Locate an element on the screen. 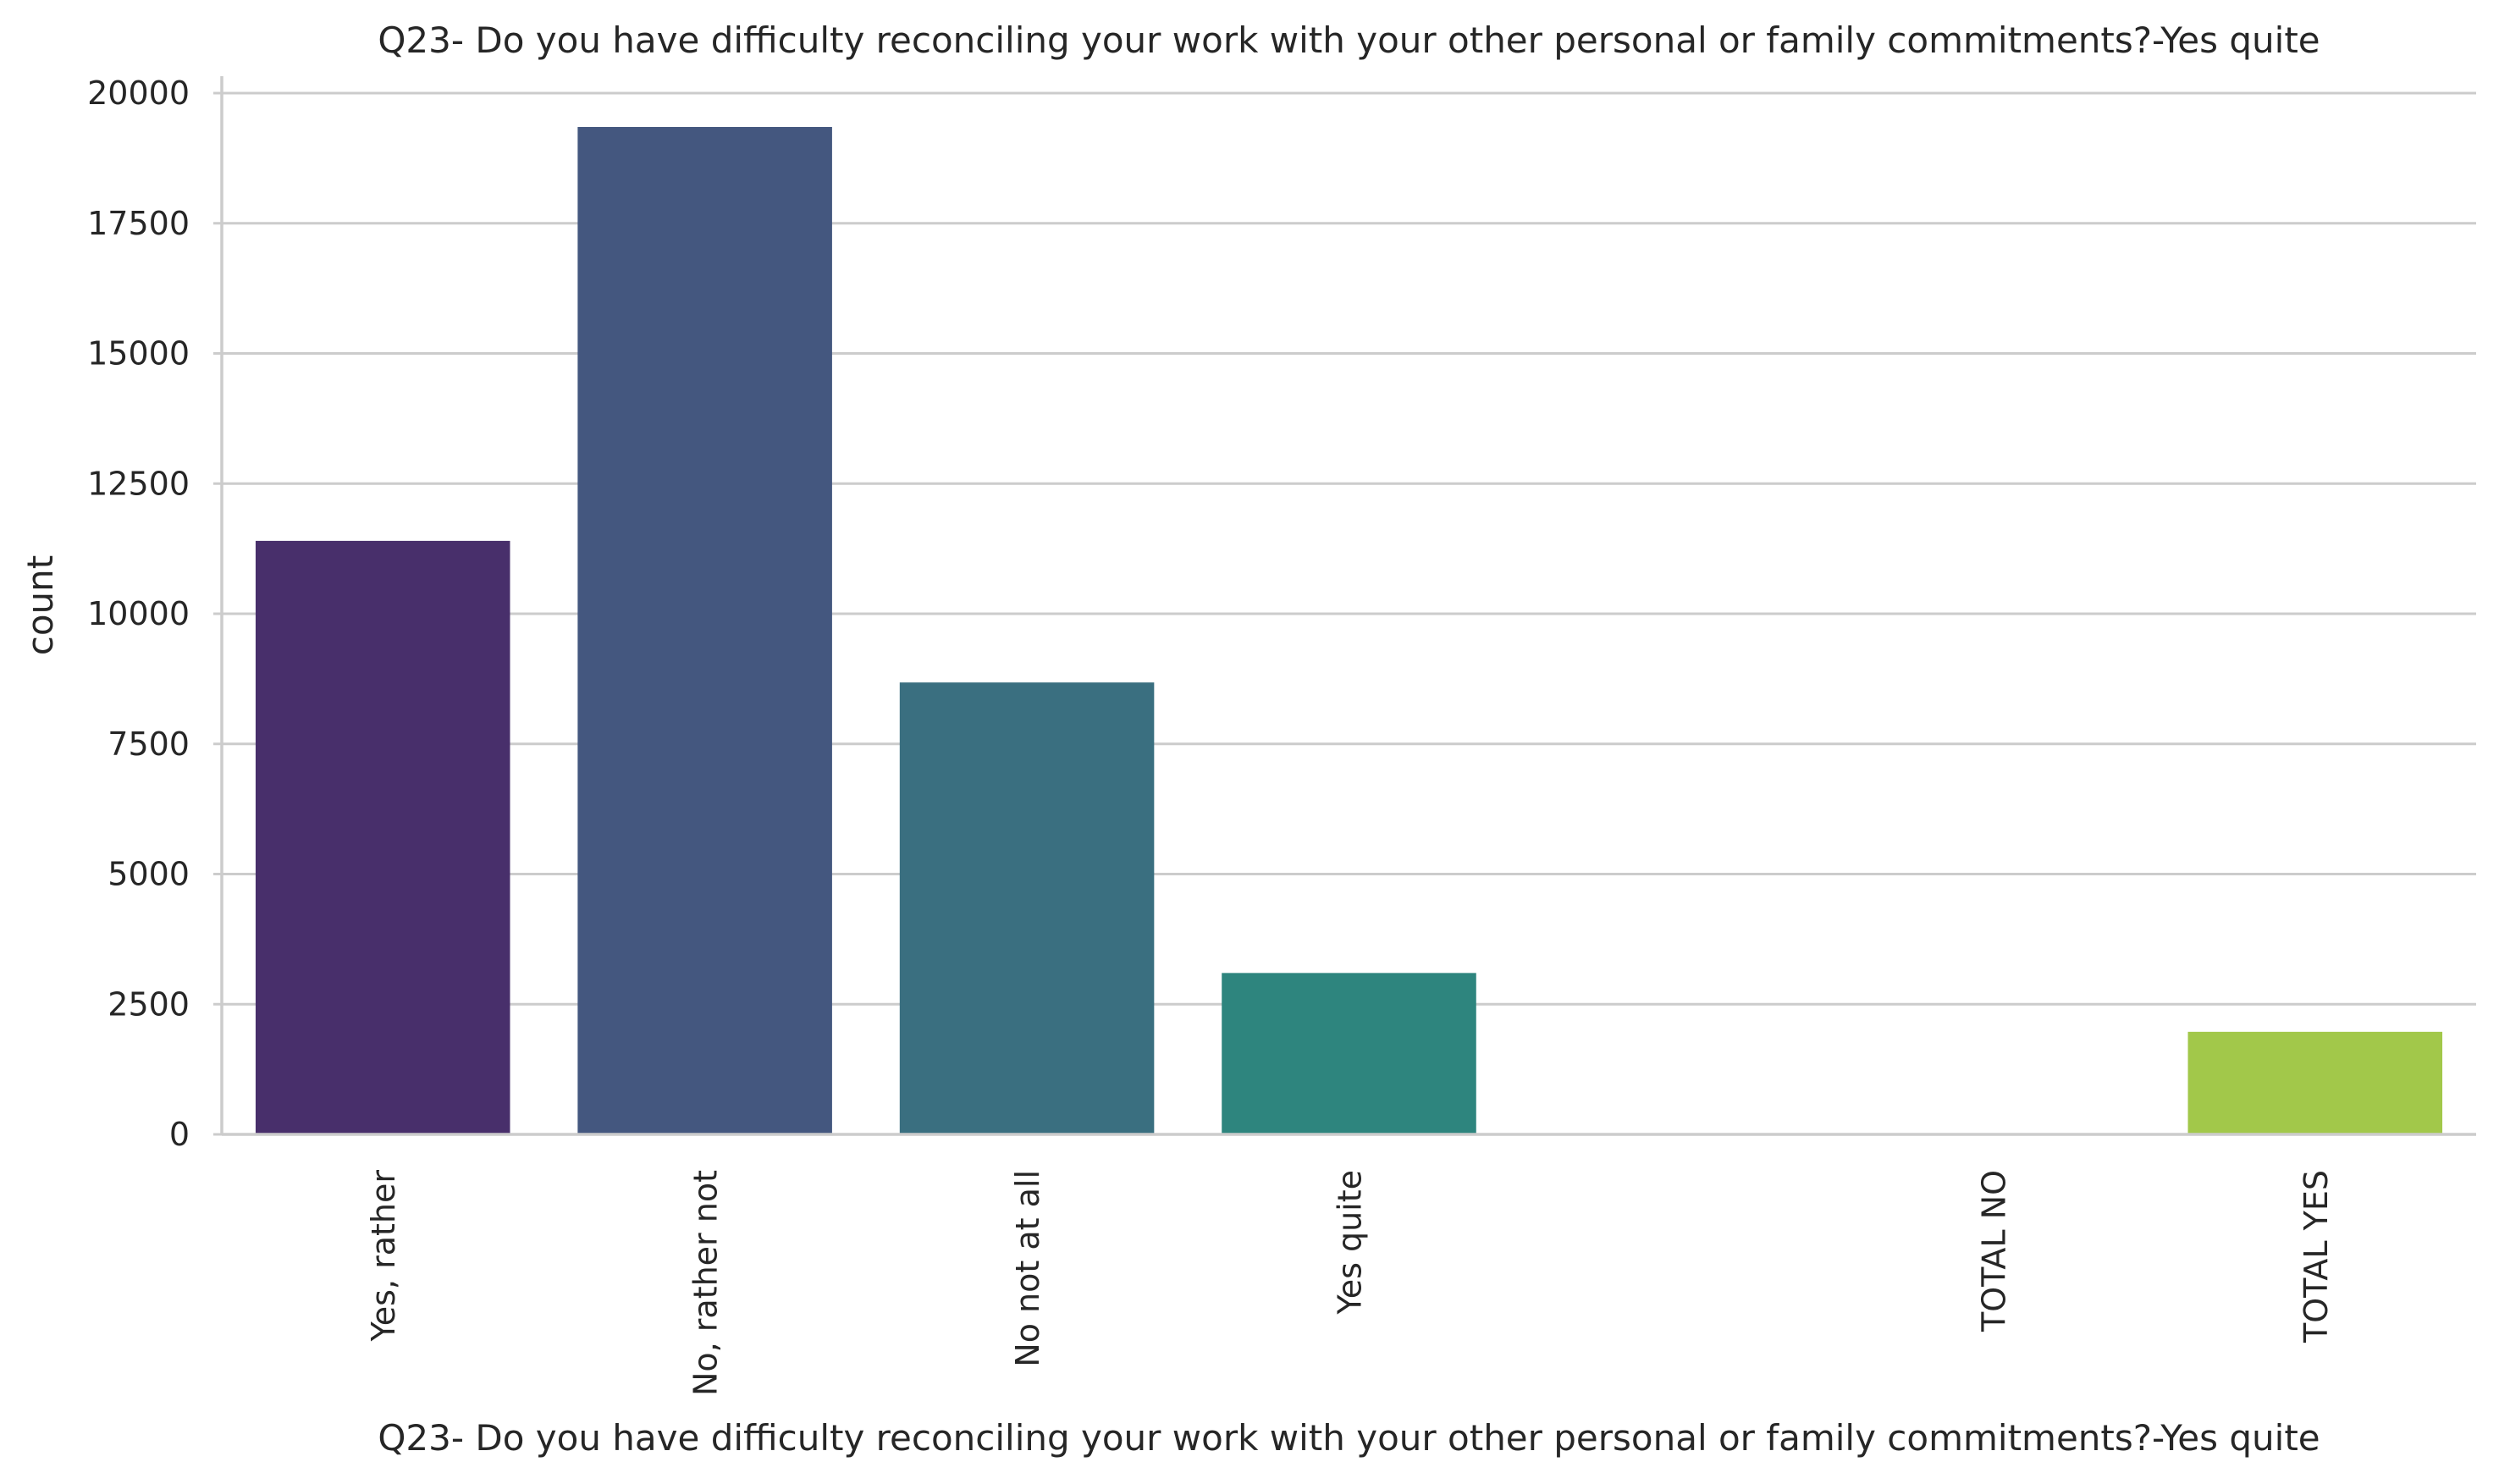 The height and width of the screenshot is (1484, 2499). y-tick-label: 10000 is located at coordinates (138, 613).